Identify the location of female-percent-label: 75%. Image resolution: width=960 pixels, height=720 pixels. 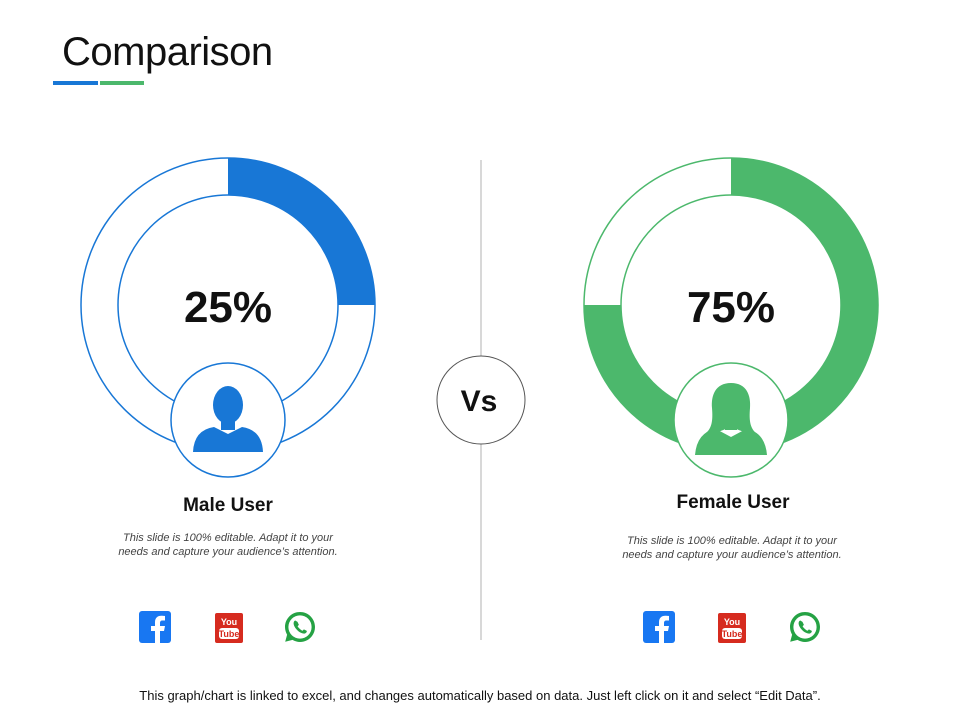
(731, 307).